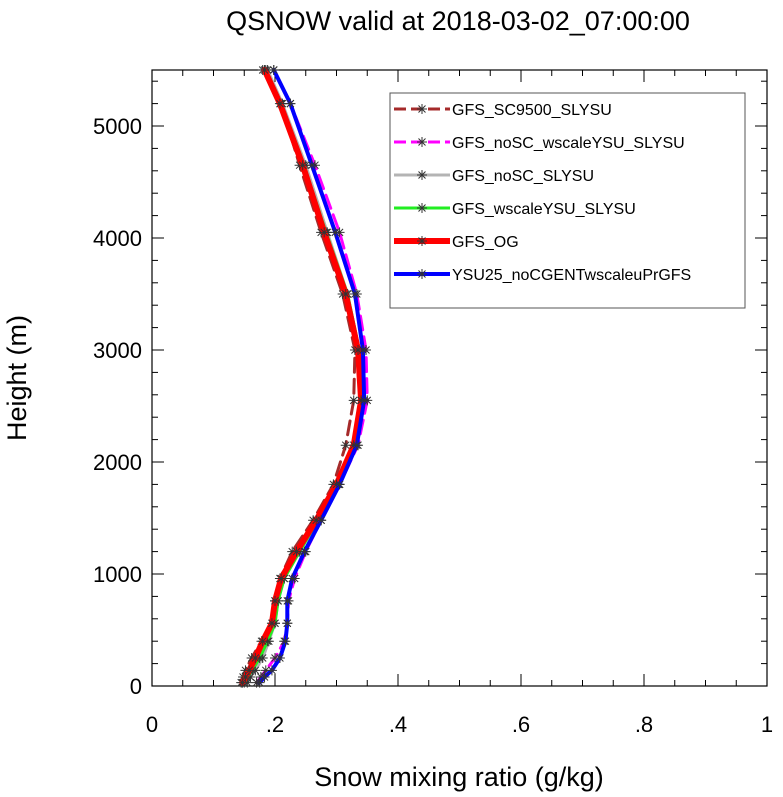  Describe the element at coordinates (398, 724) in the screenshot. I see `x-tick-label: .4` at that location.